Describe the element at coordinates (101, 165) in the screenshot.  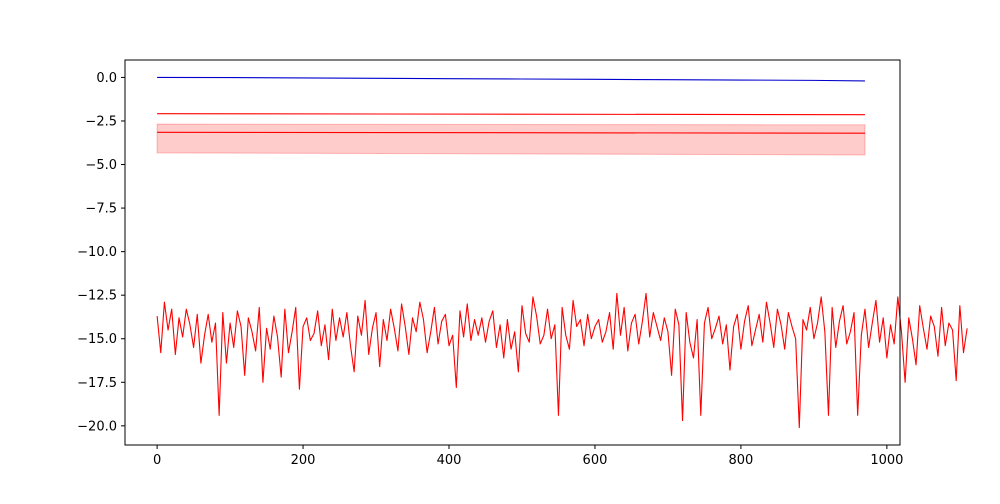
I see `y-tick-label: −5.0` at that location.